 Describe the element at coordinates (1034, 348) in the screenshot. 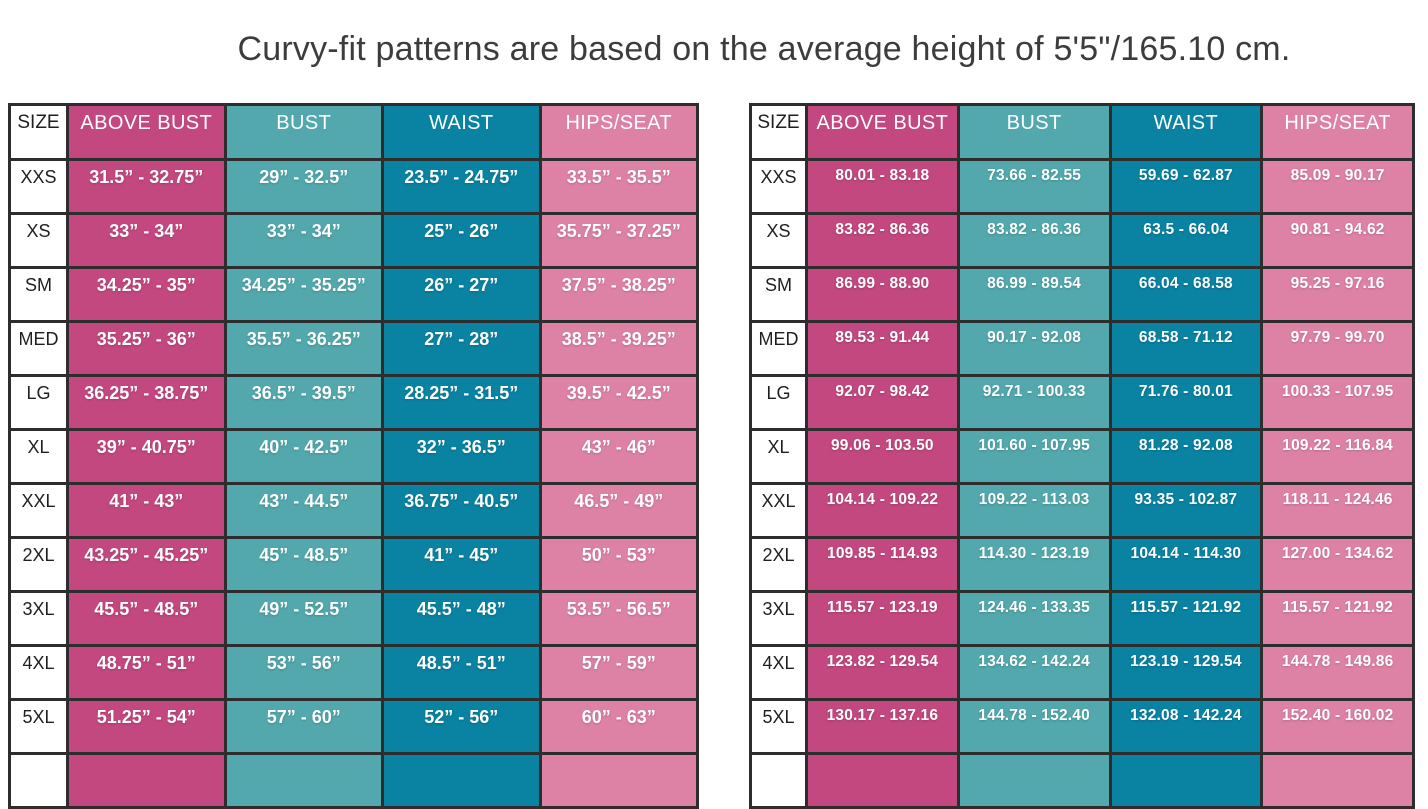

I see `measurement-cell: 90.17 - 92.08` at that location.